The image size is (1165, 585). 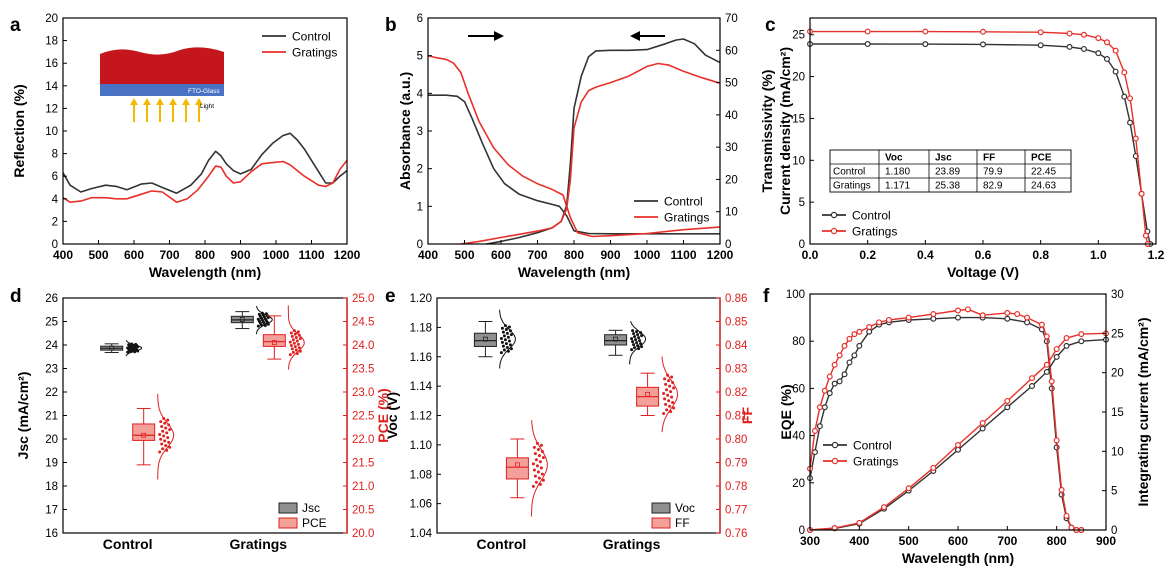 I want to click on x-tick-label: 1000, so click(x=276, y=255).